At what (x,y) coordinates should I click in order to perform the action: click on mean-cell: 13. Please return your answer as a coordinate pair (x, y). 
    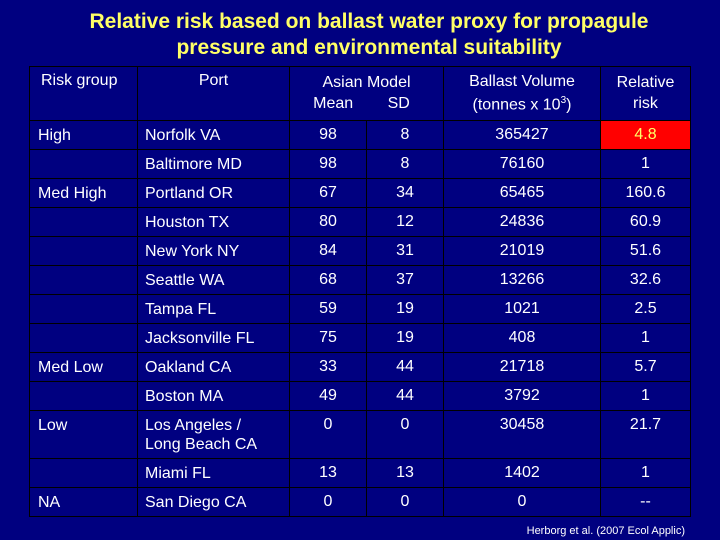
    Looking at the image, I should click on (328, 473).